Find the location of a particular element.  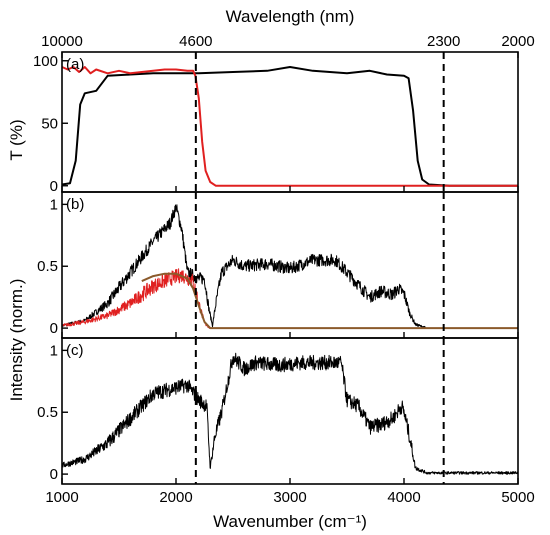

panel-0-ytick-label-0: 0 is located at coordinates (54, 186).